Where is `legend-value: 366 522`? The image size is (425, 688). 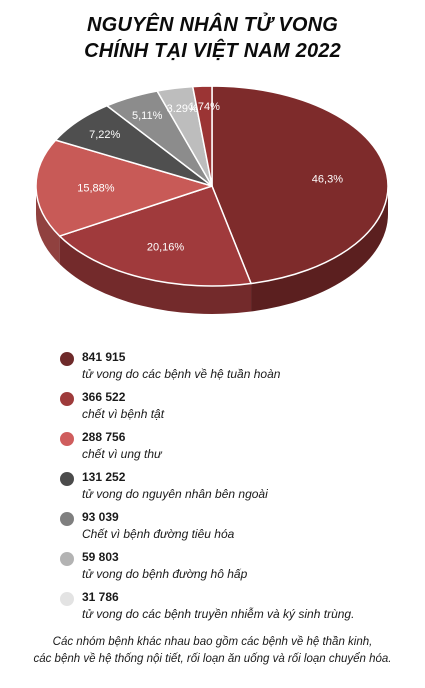
legend-value: 366 522 is located at coordinates (104, 397).